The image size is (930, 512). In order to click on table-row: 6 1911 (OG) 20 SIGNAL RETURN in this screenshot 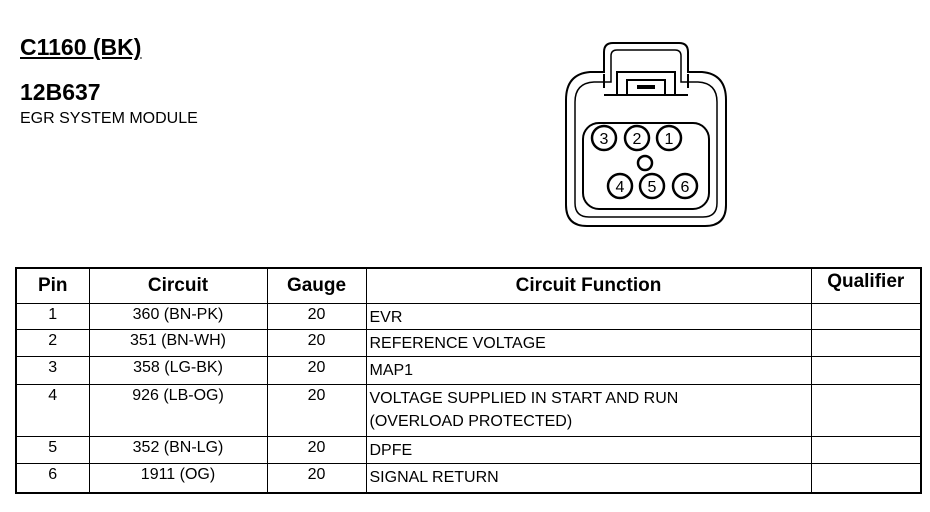, I will do `click(468, 478)`.